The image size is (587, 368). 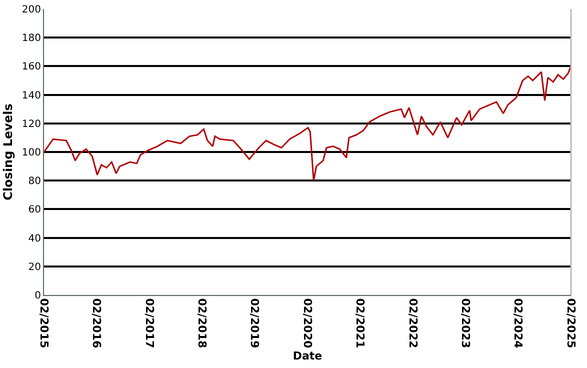 What do you see at coordinates (307, 323) in the screenshot?
I see `x-tick-label: 02/2020` at bounding box center [307, 323].